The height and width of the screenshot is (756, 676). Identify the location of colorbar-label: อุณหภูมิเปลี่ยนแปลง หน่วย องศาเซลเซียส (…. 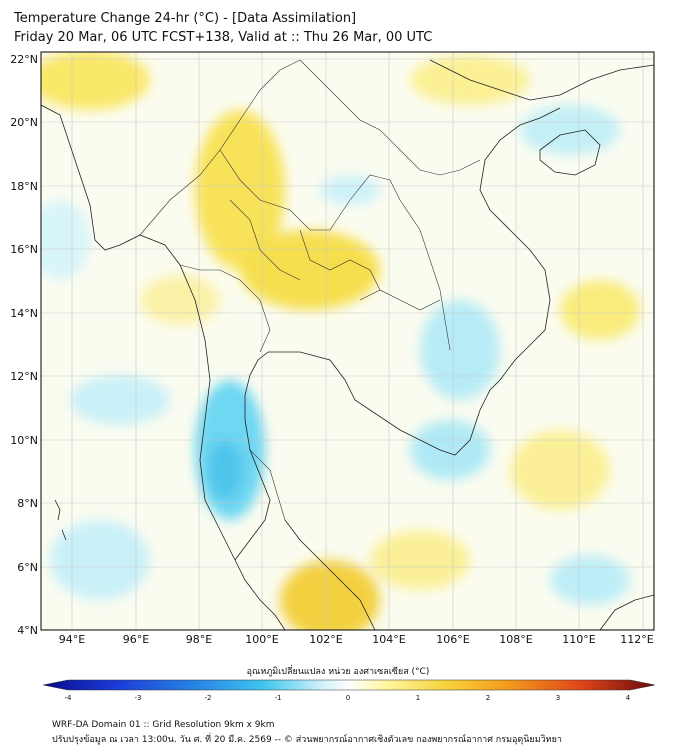
(338, 672).